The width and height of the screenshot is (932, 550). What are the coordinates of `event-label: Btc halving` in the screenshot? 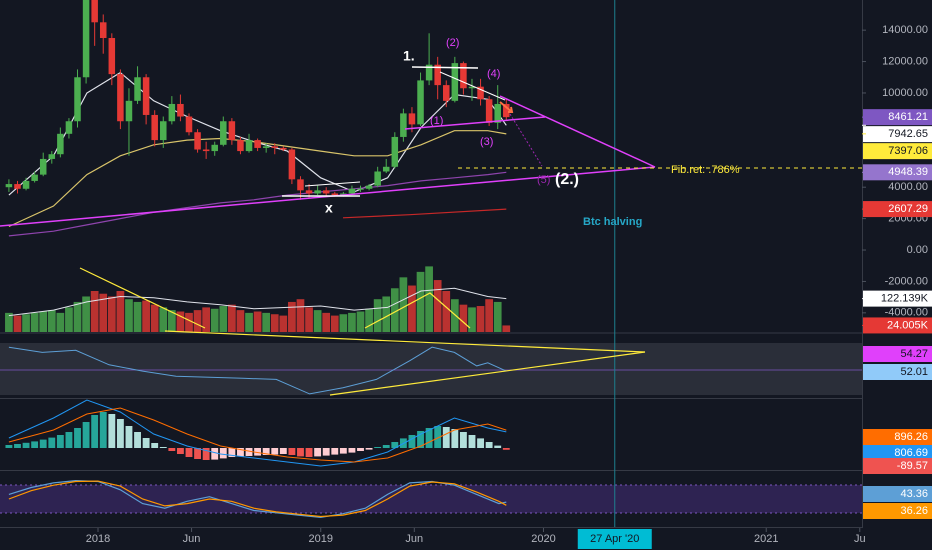 It's located at (612, 222).